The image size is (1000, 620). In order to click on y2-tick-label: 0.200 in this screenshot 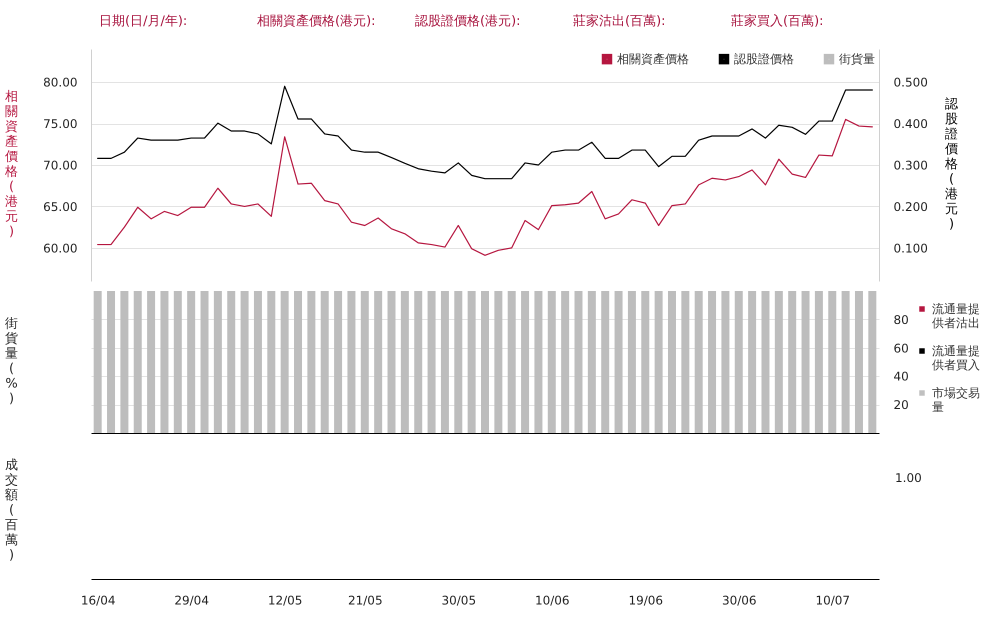, I will do `click(911, 207)`.